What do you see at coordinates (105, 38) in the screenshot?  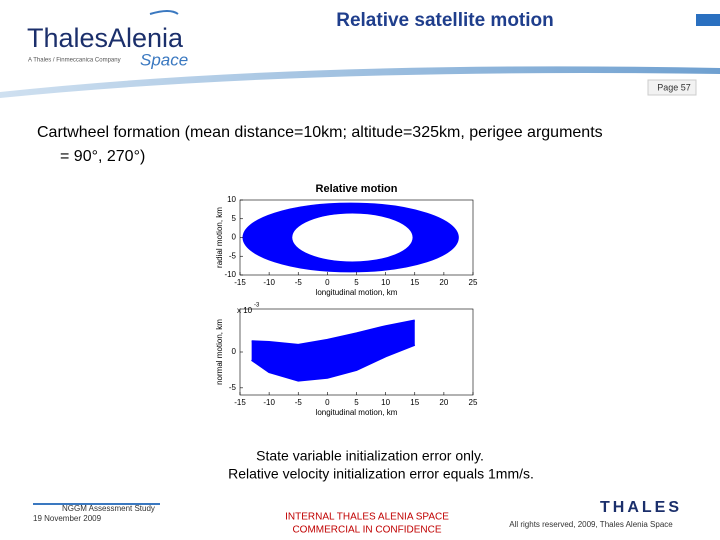 I see `logo: ThalesAlenia` at bounding box center [105, 38].